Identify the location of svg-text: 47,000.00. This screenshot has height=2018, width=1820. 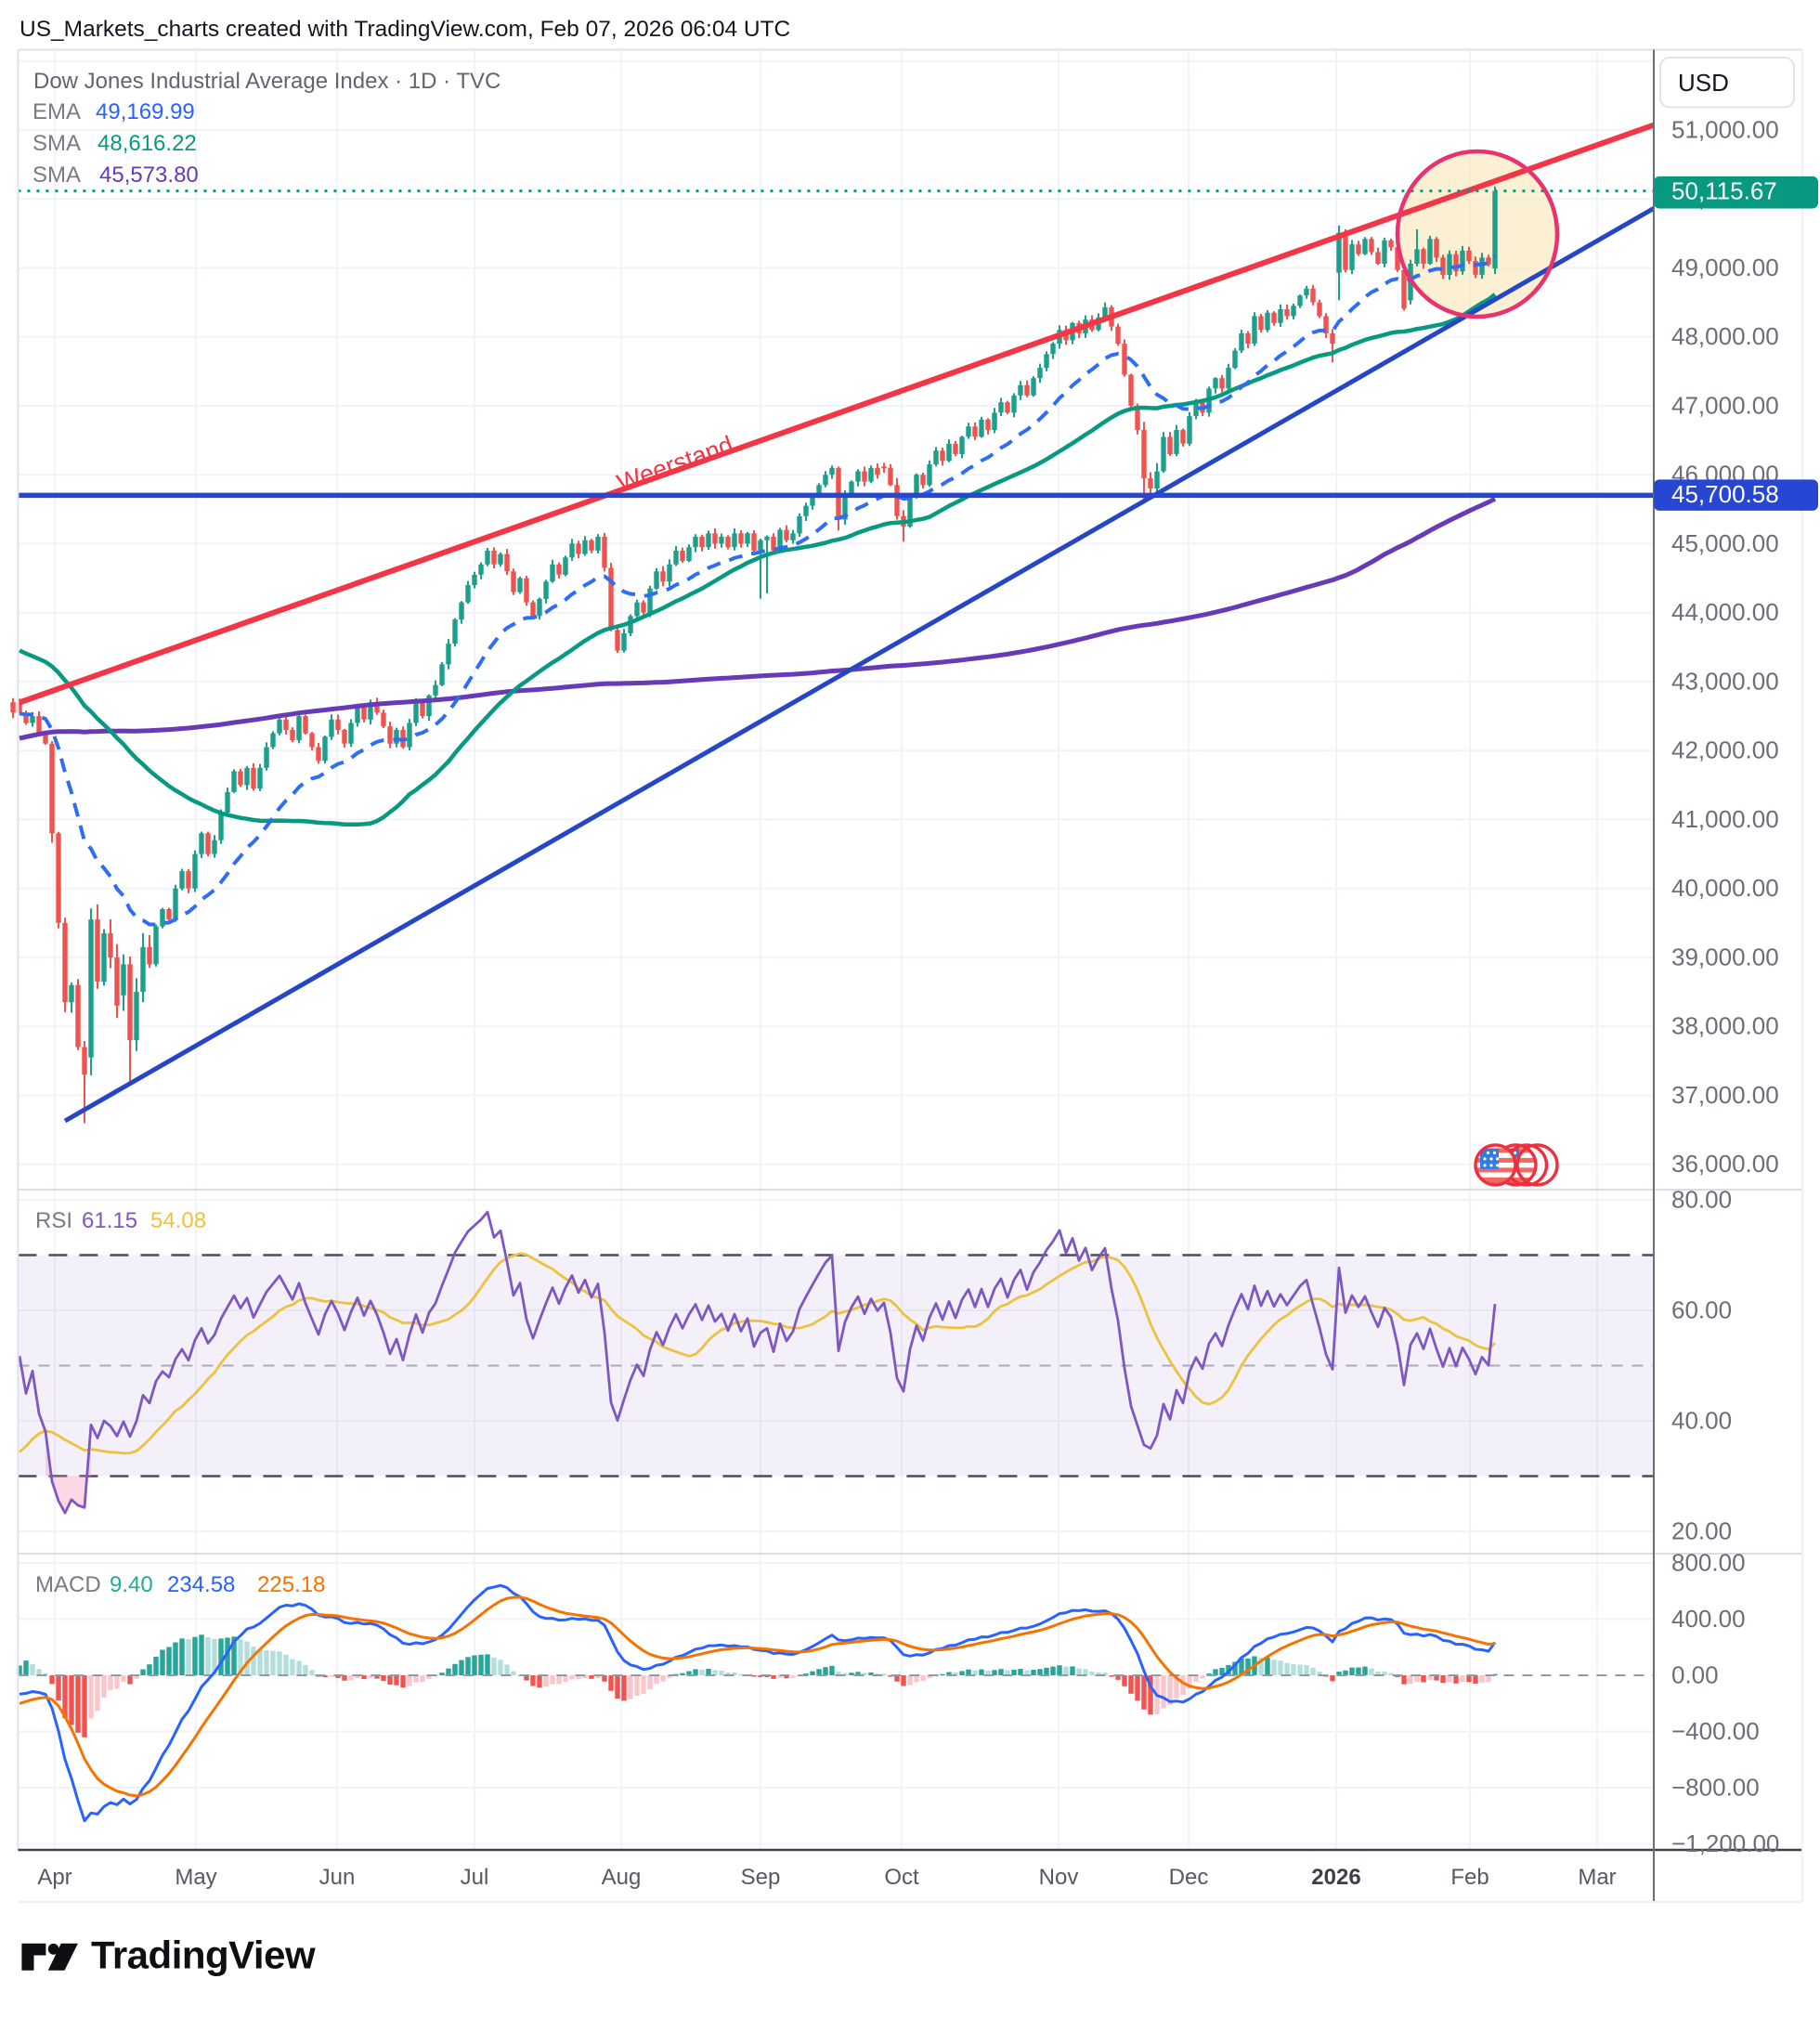
(1725, 405).